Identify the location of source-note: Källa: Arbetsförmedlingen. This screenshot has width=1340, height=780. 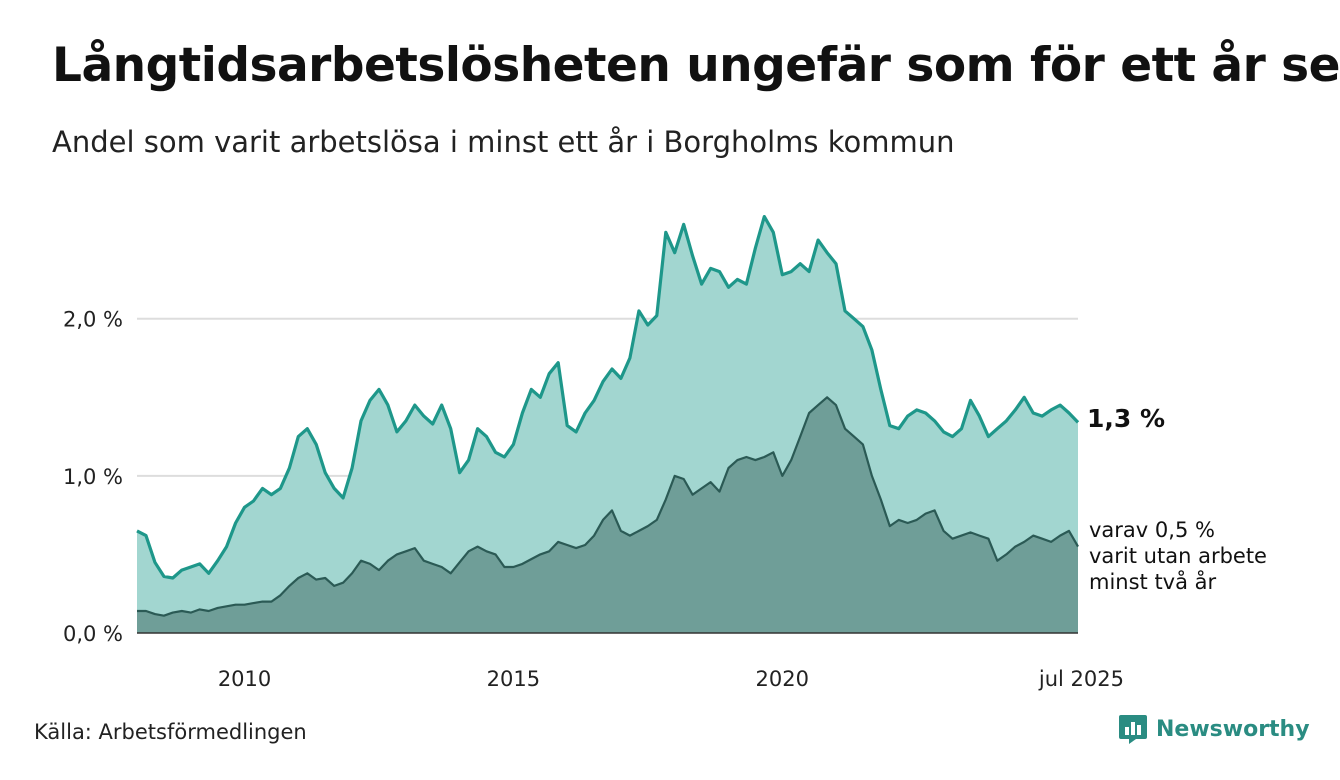
(170, 732).